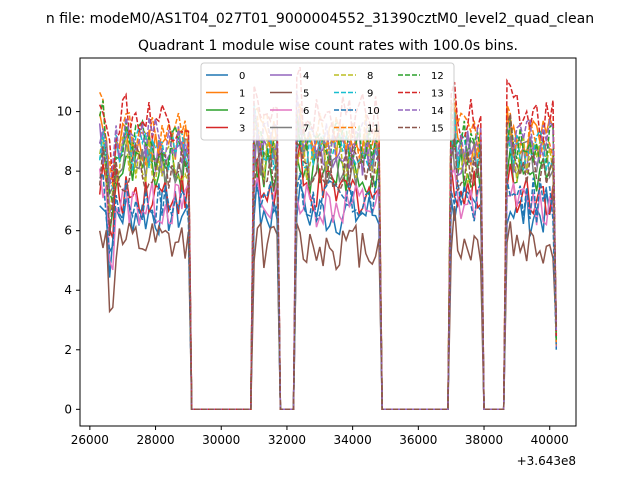  Describe the element at coordinates (320, 436) in the screenshot. I see `x-axis: 26000 28000 30000 32000 34000 36000 38000 40000` at that location.